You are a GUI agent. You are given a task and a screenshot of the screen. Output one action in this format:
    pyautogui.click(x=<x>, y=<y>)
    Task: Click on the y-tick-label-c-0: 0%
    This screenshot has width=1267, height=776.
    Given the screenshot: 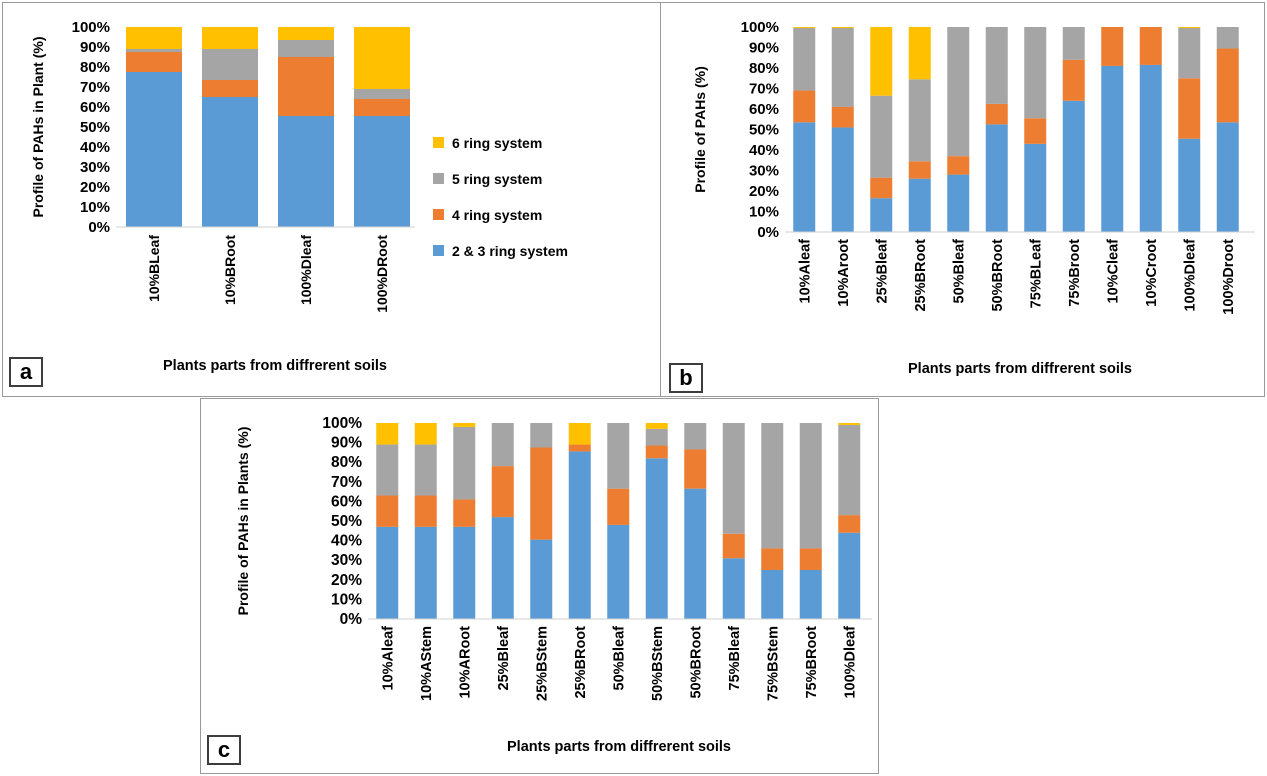 What is the action you would take?
    pyautogui.click(x=351, y=619)
    